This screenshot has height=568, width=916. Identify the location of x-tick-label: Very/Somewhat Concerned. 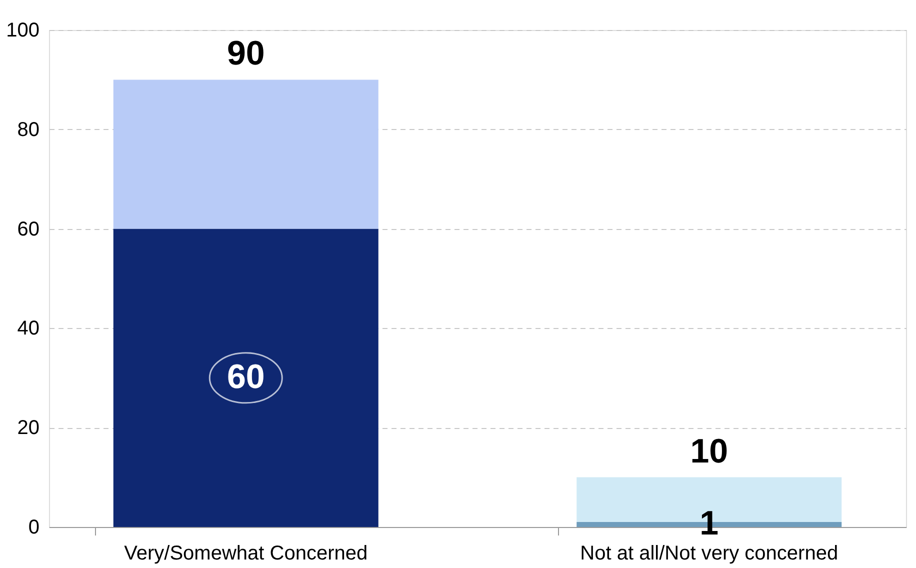
(246, 553).